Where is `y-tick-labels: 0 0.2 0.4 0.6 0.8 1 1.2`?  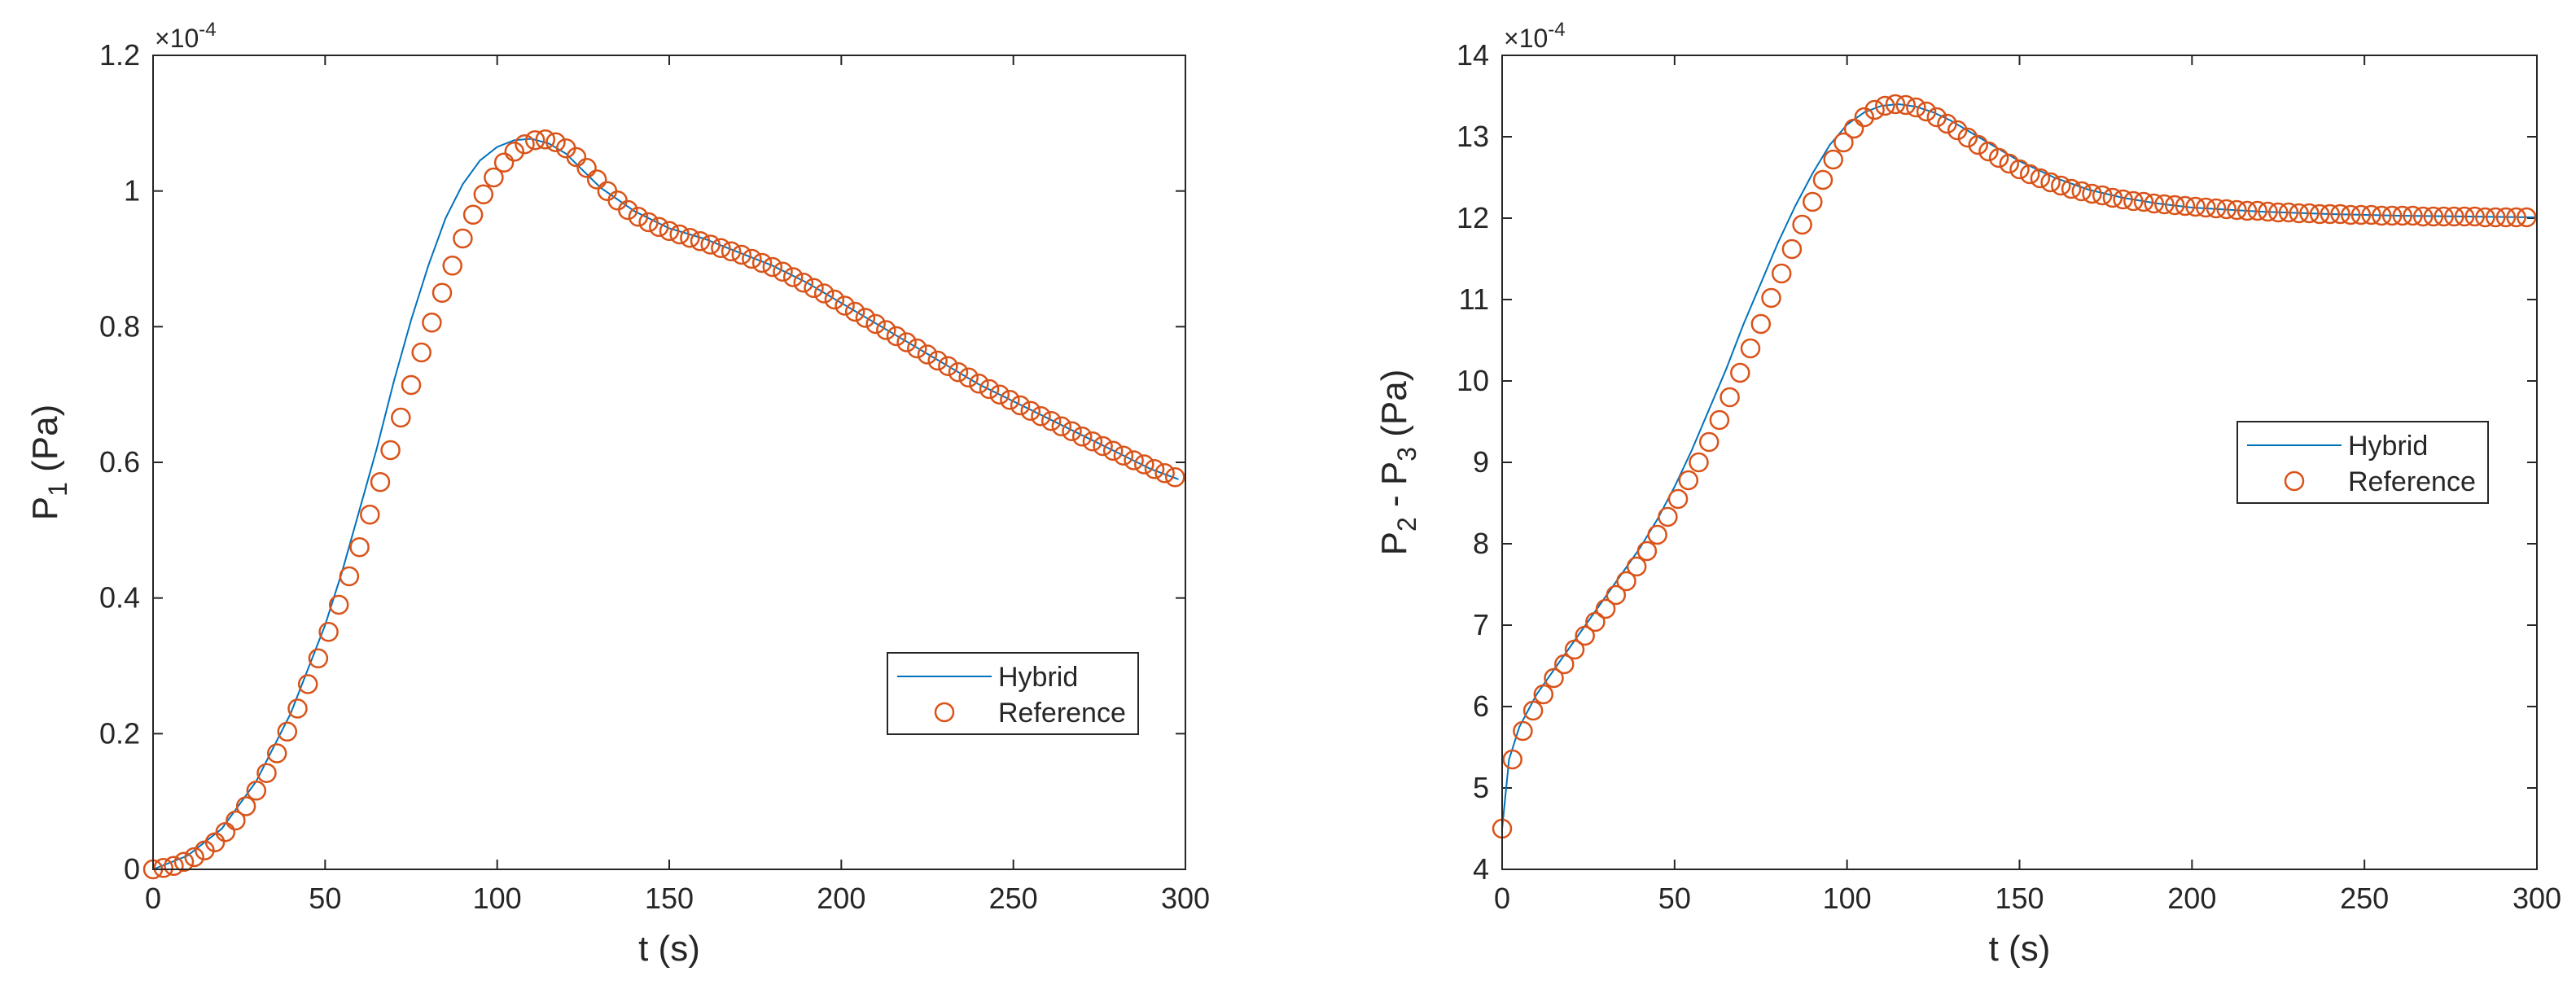
y-tick-labels: 0 0.2 0.4 0.6 0.8 1 1.2 is located at coordinates (119, 462).